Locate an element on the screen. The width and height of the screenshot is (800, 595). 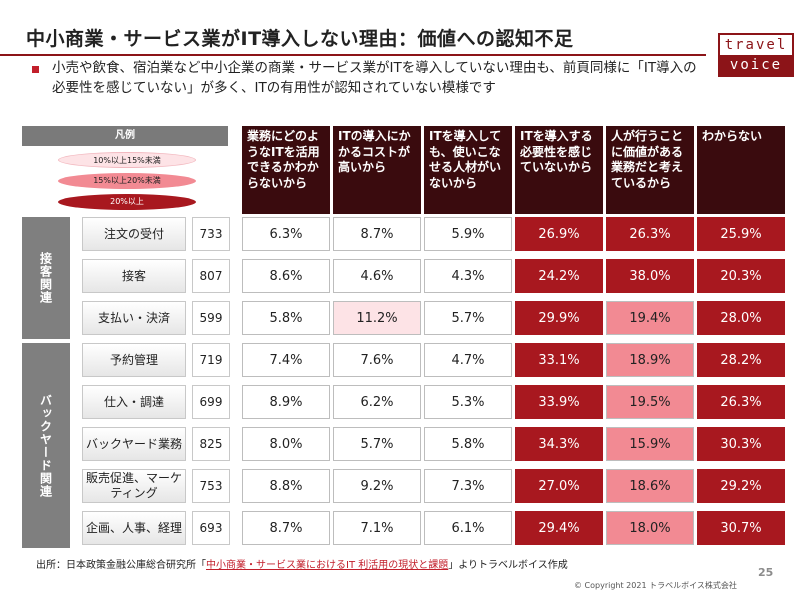
table-cell: 29.4% is located at coordinates (559, 528).